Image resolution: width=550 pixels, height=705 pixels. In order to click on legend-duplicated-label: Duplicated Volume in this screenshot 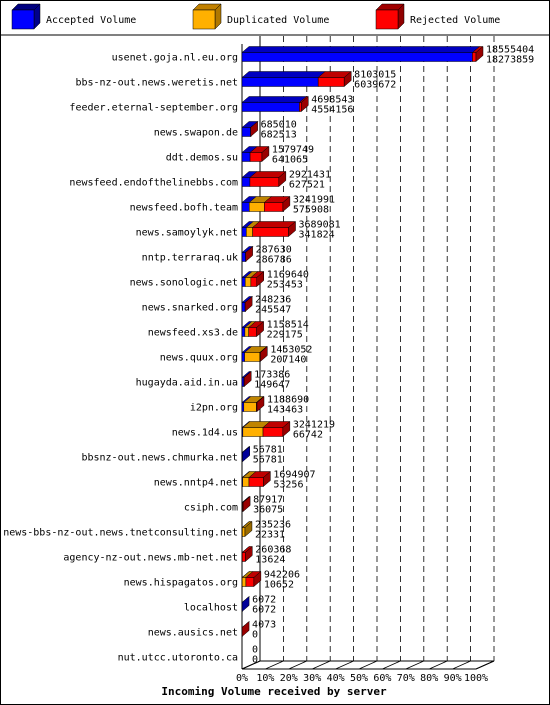, I will do `click(278, 20)`.